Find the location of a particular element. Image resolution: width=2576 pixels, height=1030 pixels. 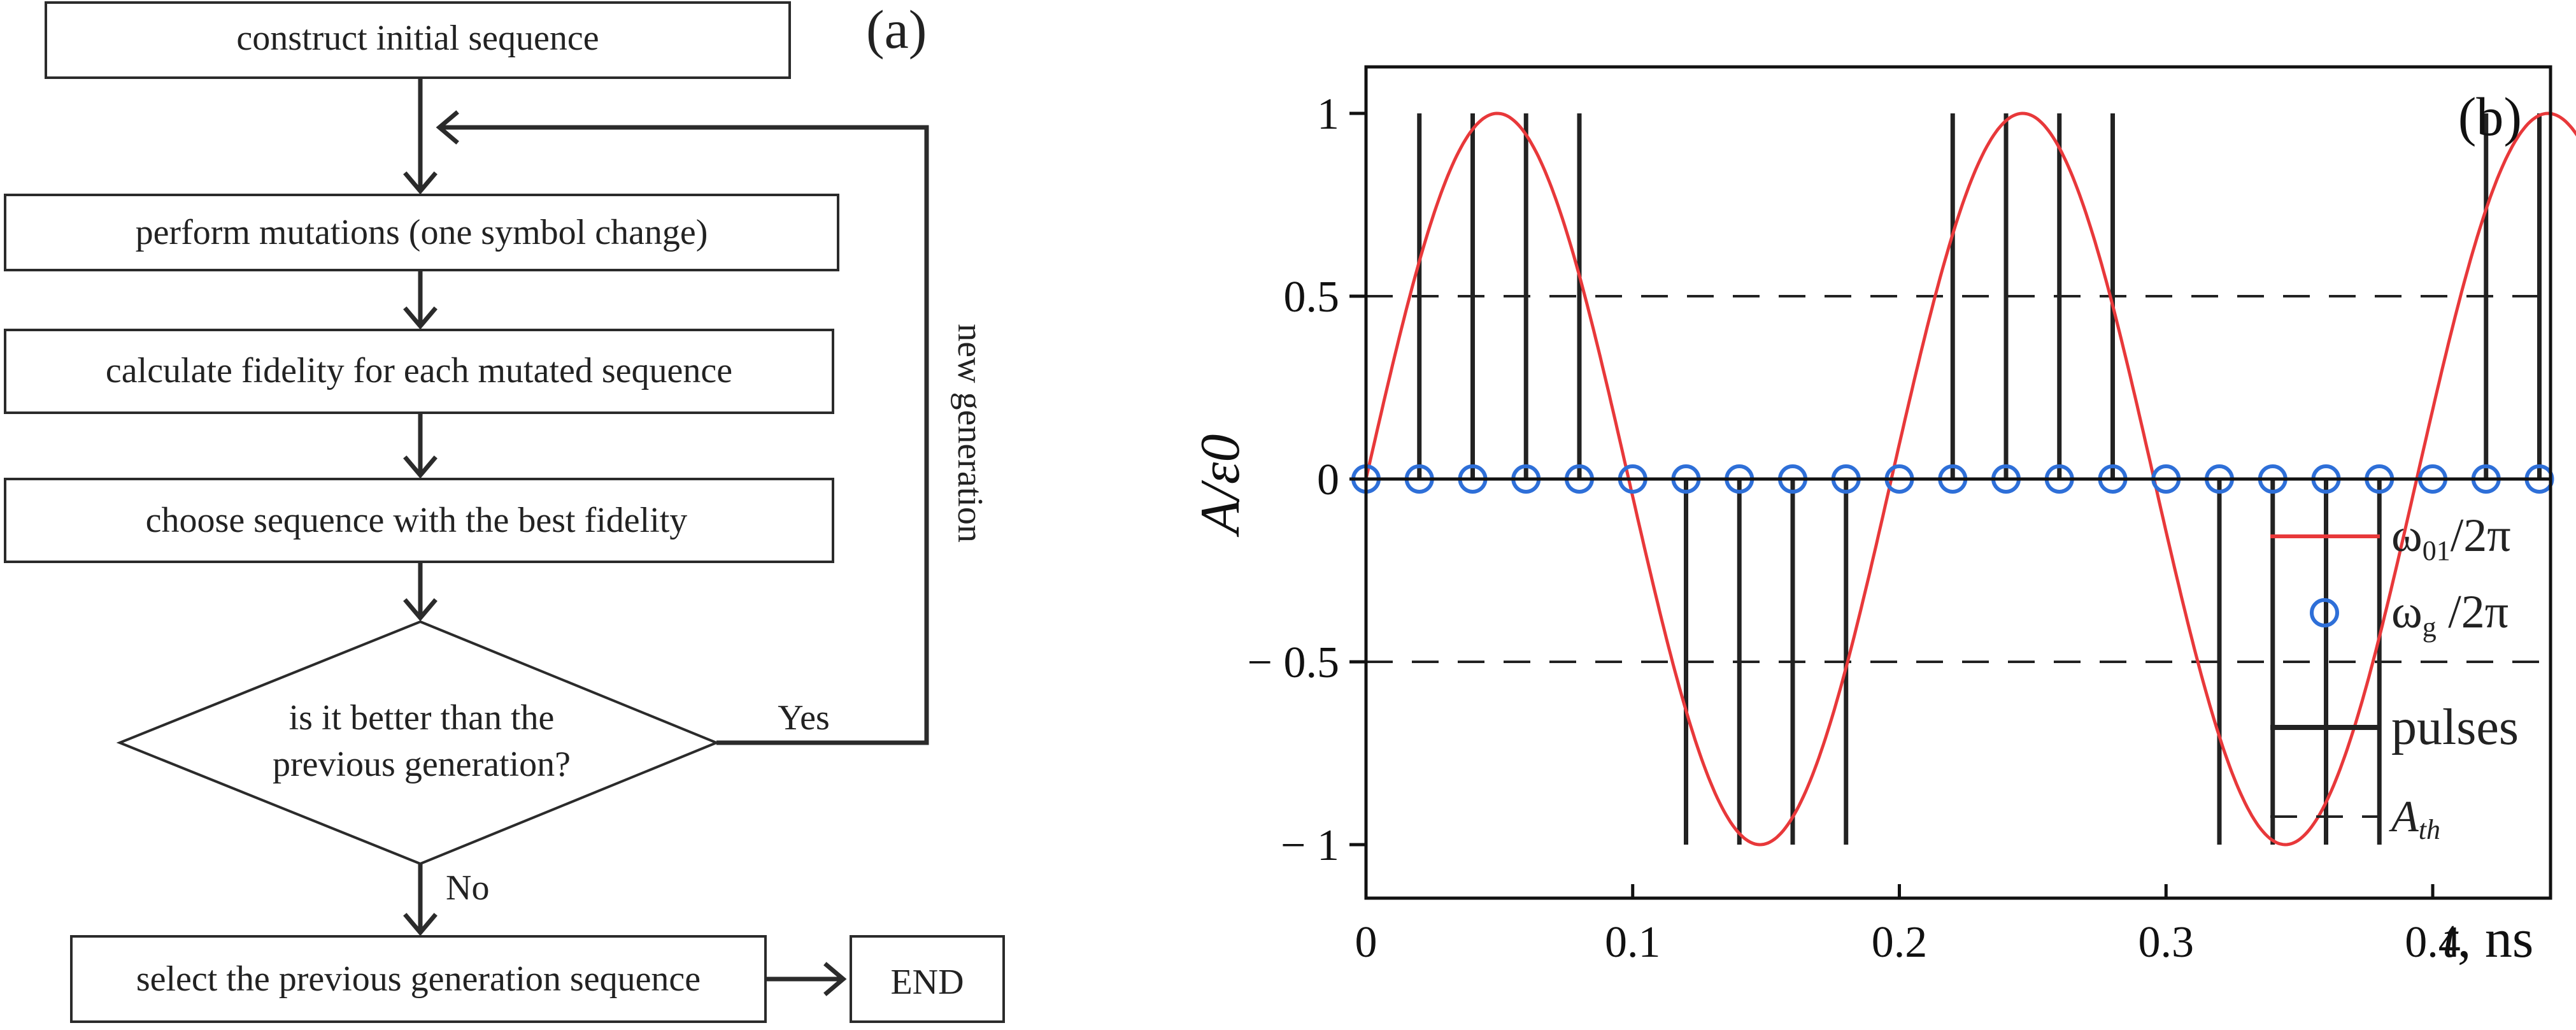

legend-markers-sub: g is located at coordinates (2430, 627).